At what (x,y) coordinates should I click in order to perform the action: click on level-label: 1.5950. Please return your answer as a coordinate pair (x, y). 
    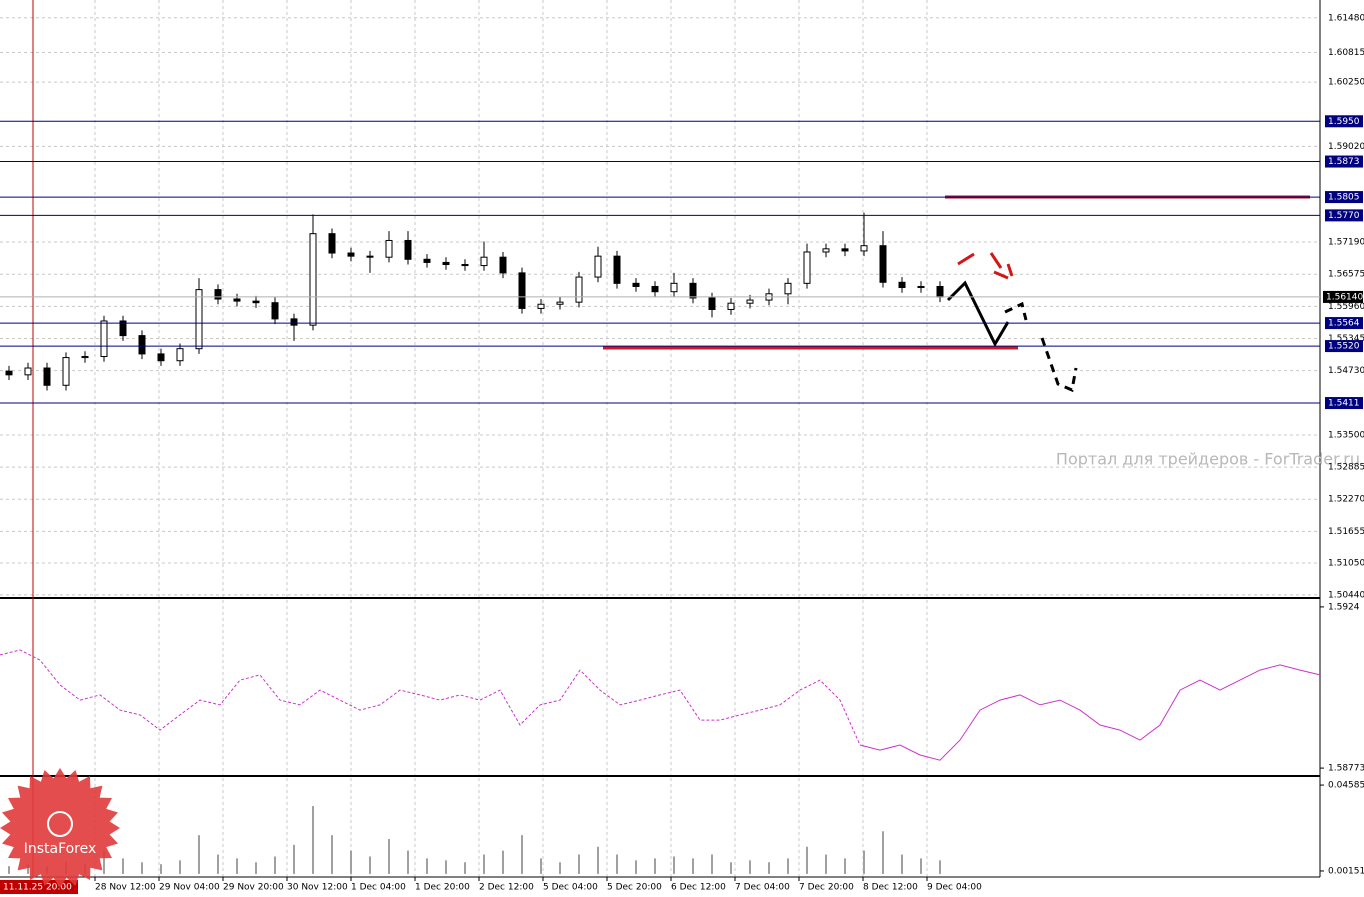
    Looking at the image, I should click on (1344, 122).